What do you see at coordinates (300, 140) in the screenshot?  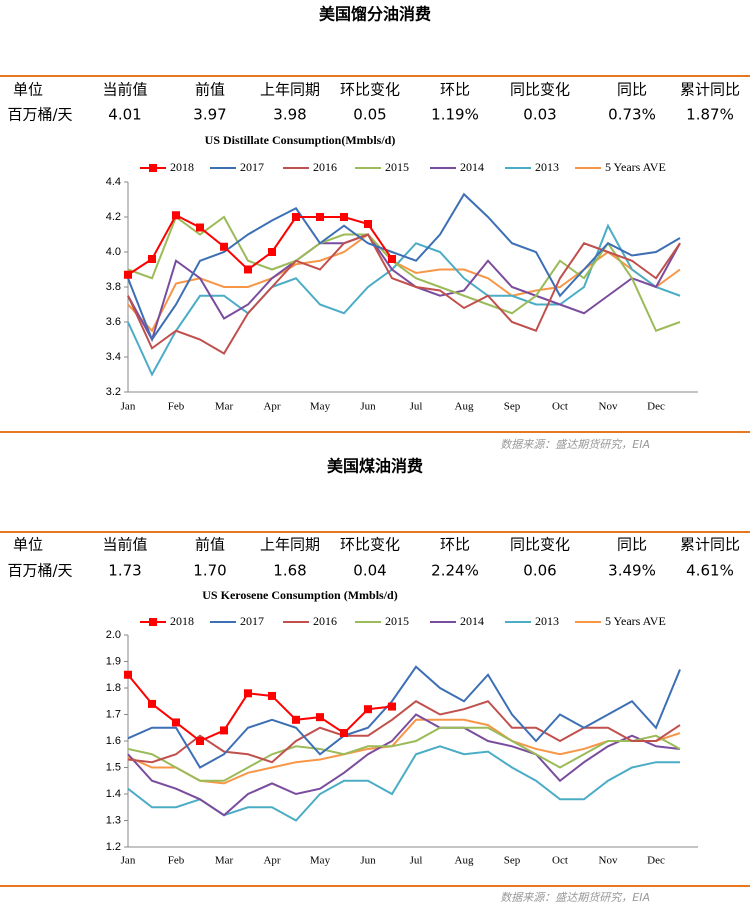 I see `chart-title: US Distillate Consumption(Mmbls/d)` at bounding box center [300, 140].